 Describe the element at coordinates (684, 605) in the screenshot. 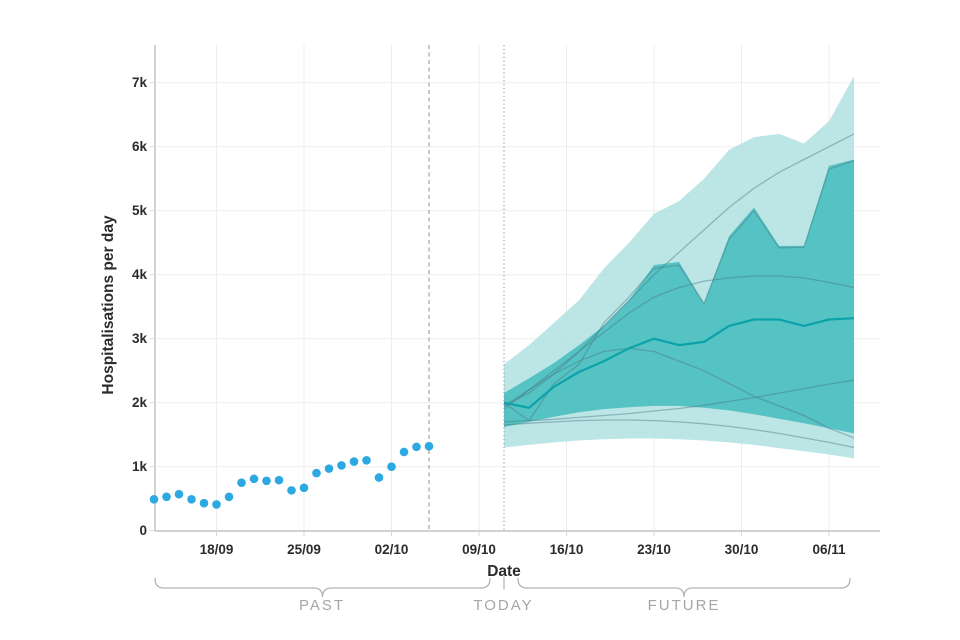

I see `future-label: FUTURE` at that location.